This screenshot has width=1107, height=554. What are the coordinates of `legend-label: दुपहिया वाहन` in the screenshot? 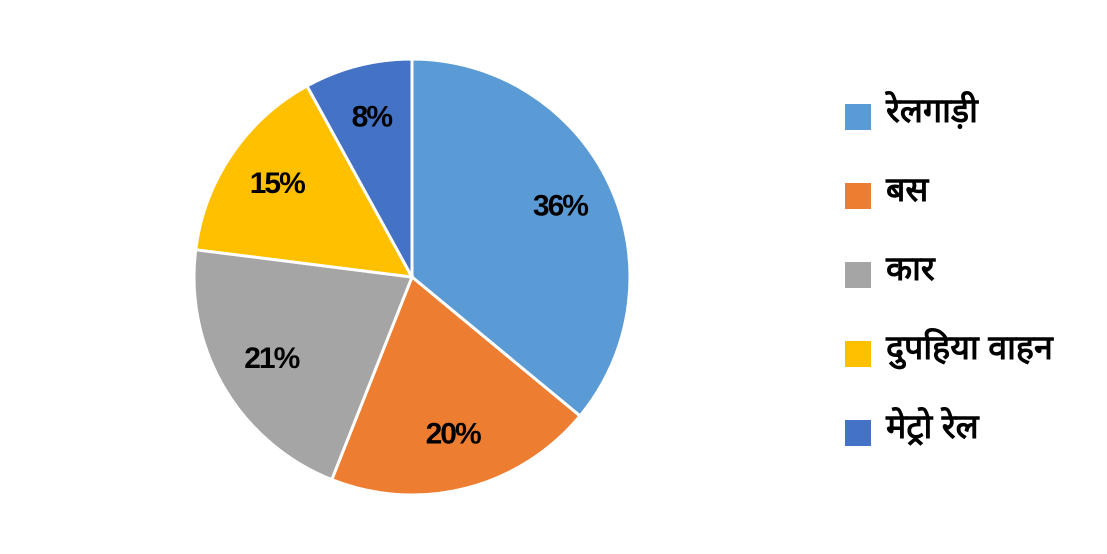 It's located at (969, 348).